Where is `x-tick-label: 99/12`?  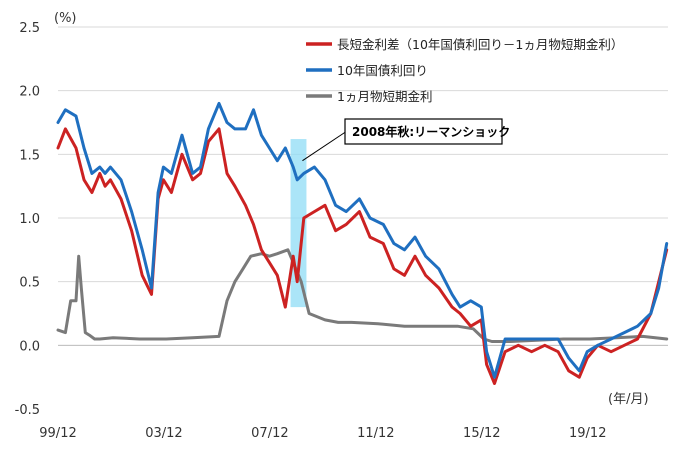 x-tick-label: 99/12 is located at coordinates (57, 433).